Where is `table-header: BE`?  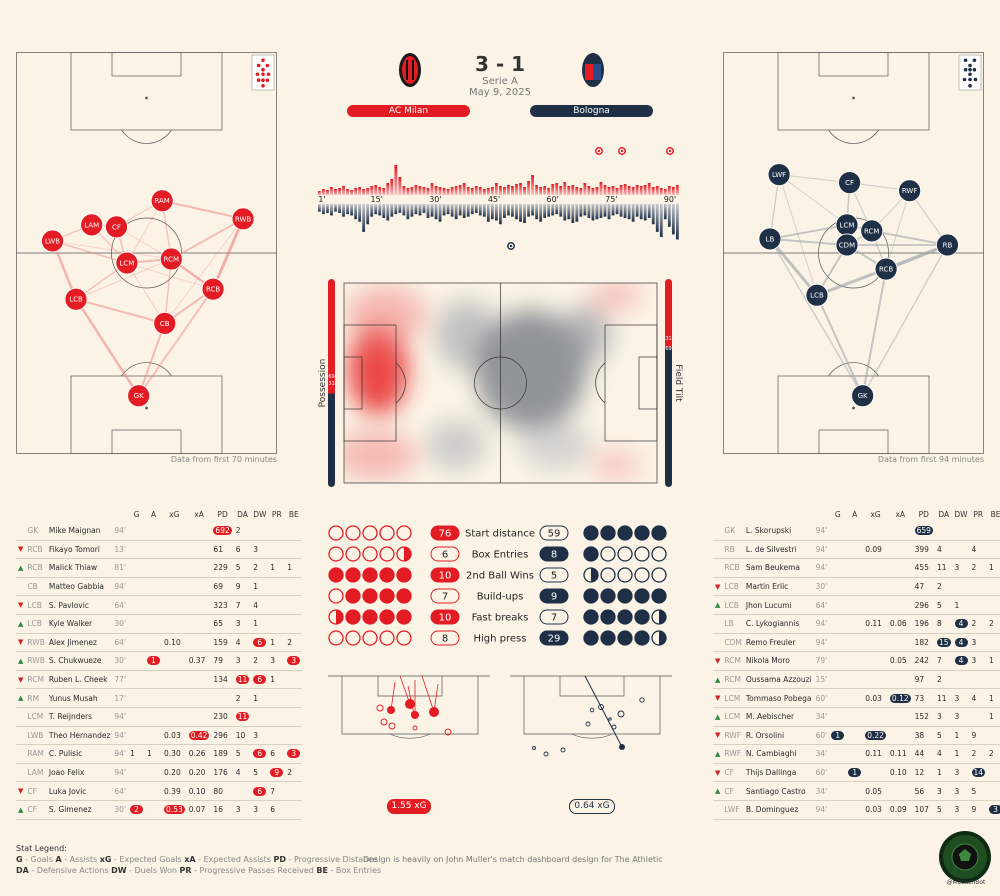 table-header: BE is located at coordinates (995, 514).